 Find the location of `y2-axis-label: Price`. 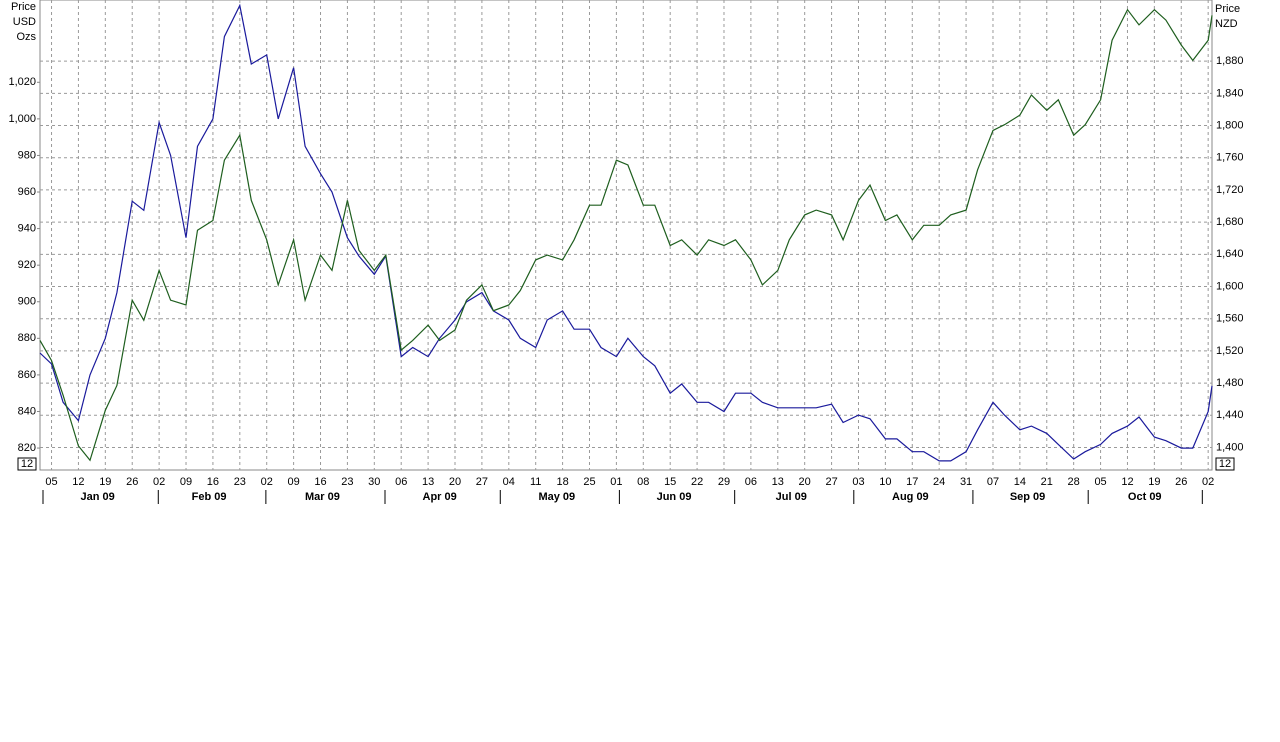

y2-axis-label: Price is located at coordinates (1227, 9).